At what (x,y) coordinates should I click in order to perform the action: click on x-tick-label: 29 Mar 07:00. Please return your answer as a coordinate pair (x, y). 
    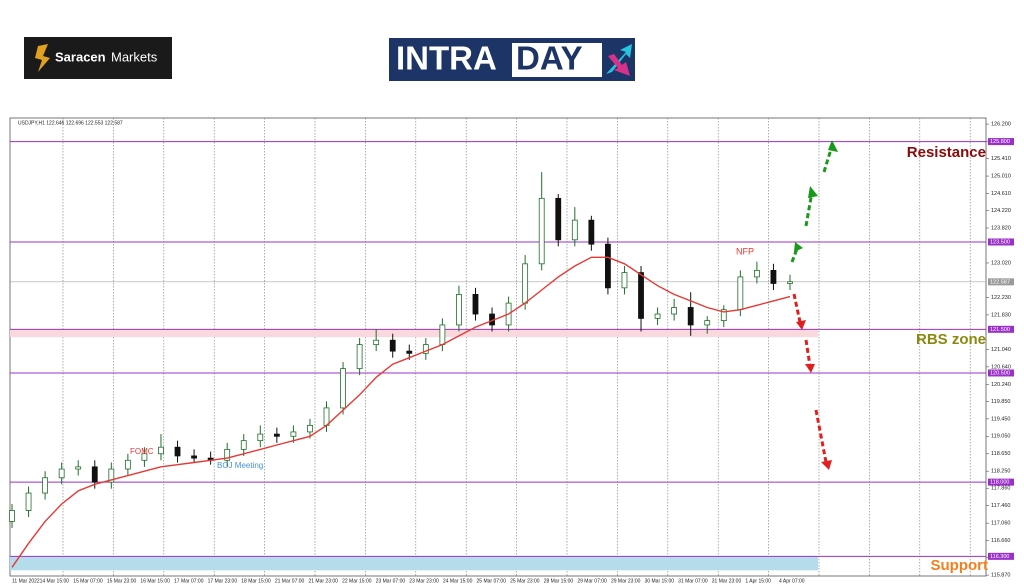
    Looking at the image, I should click on (592, 581).